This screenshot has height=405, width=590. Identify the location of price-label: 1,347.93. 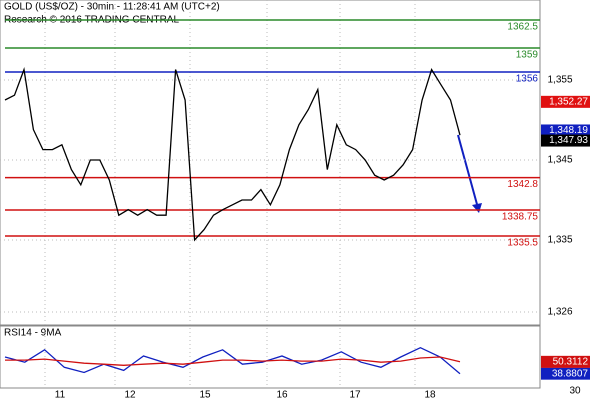
(568, 140).